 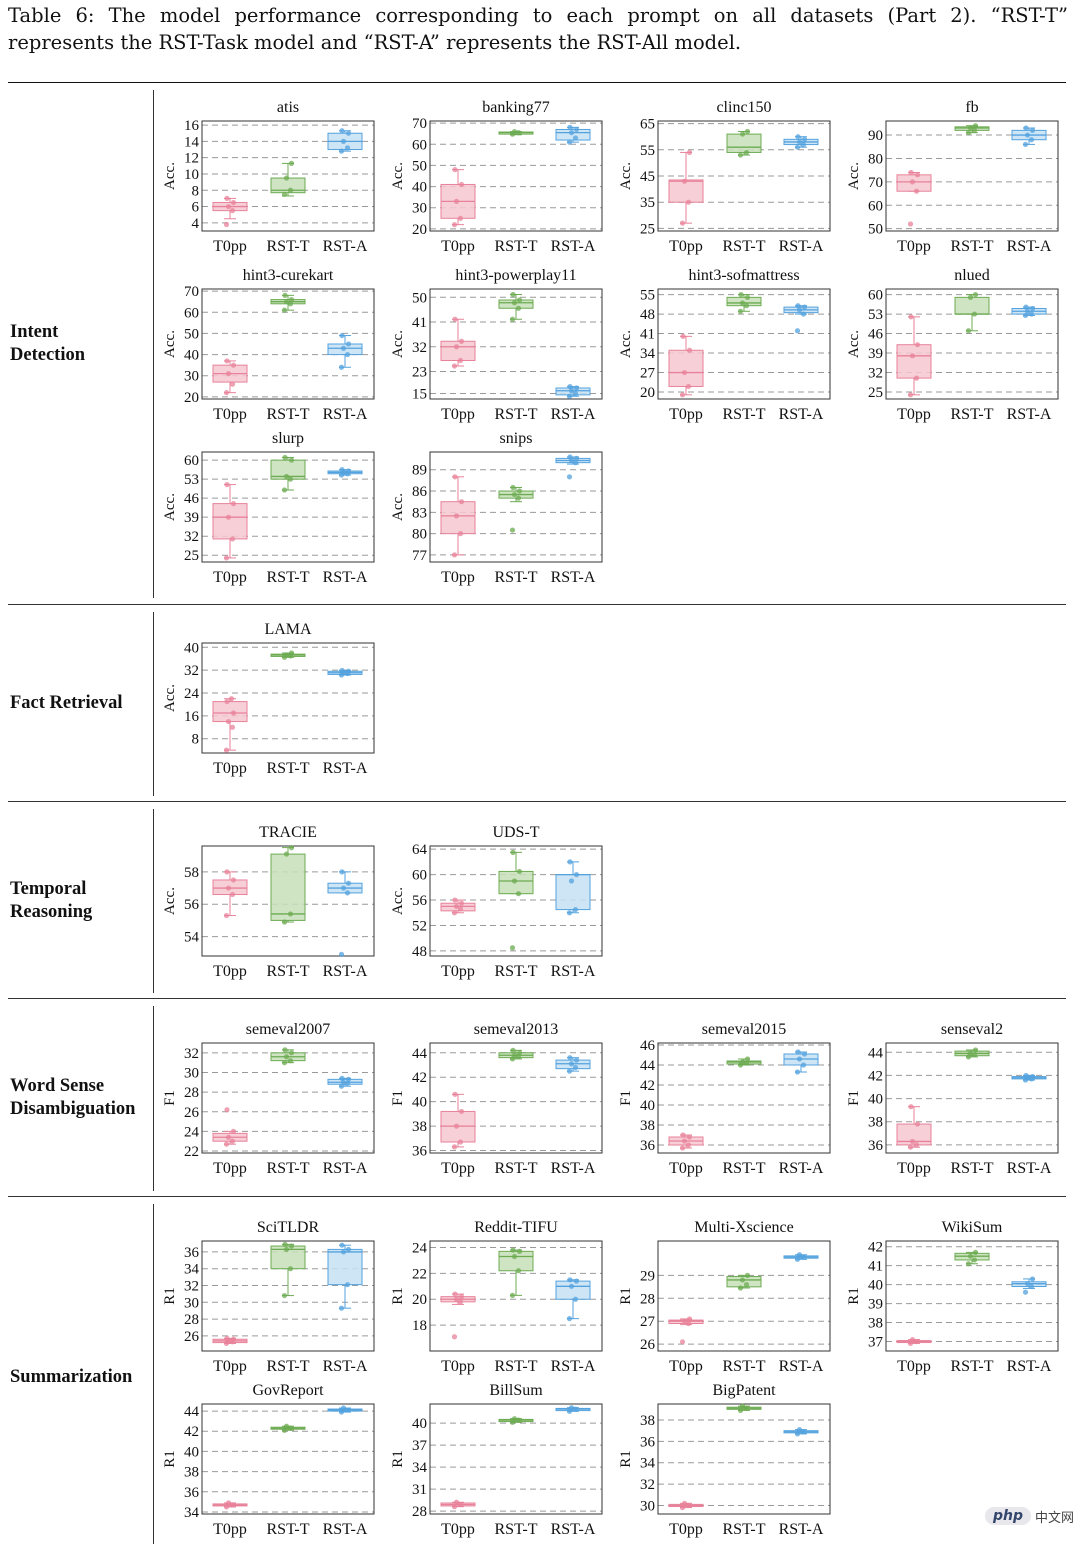 What do you see at coordinates (419, 188) in the screenshot?
I see `y-tick-label: 40` at bounding box center [419, 188].